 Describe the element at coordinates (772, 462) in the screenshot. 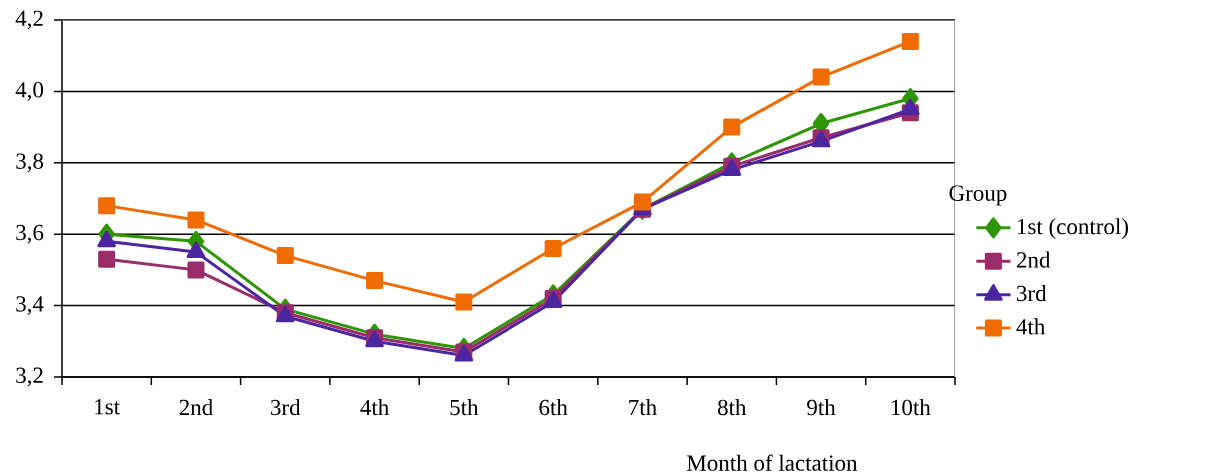

I see `x-axis-title: Month of lactation` at that location.